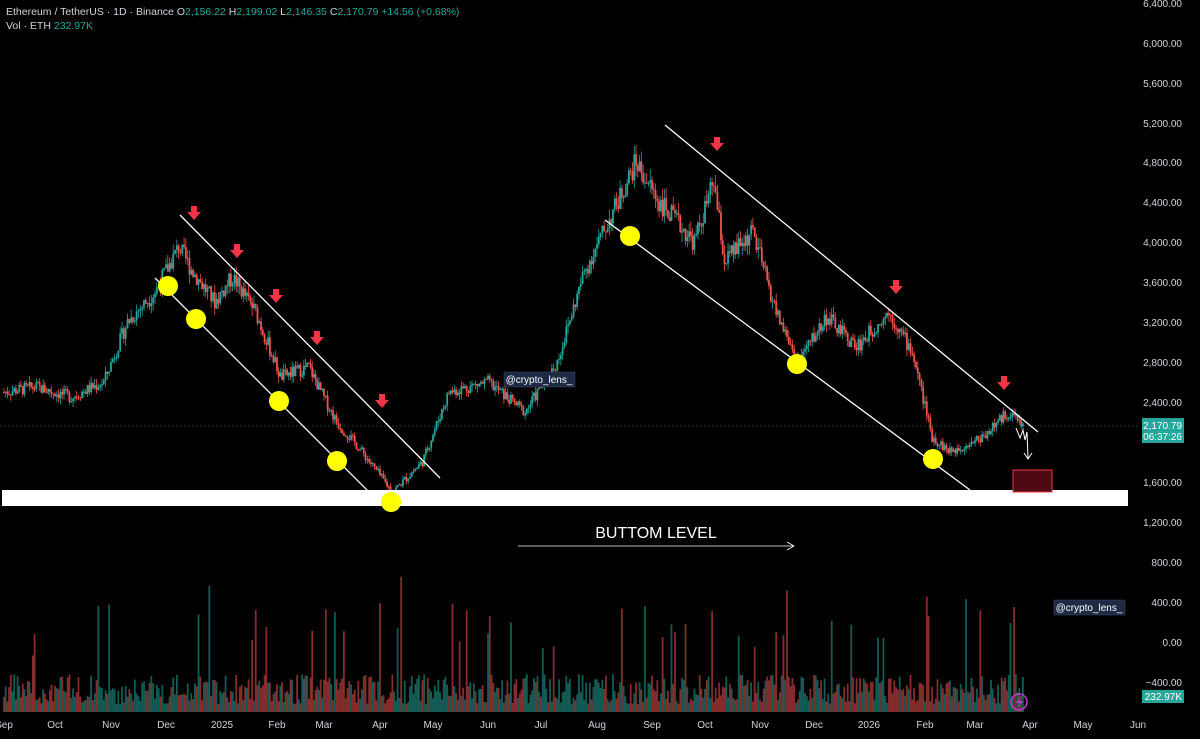  Describe the element at coordinates (168, 286) in the screenshot. I see `touch-marker` at that location.